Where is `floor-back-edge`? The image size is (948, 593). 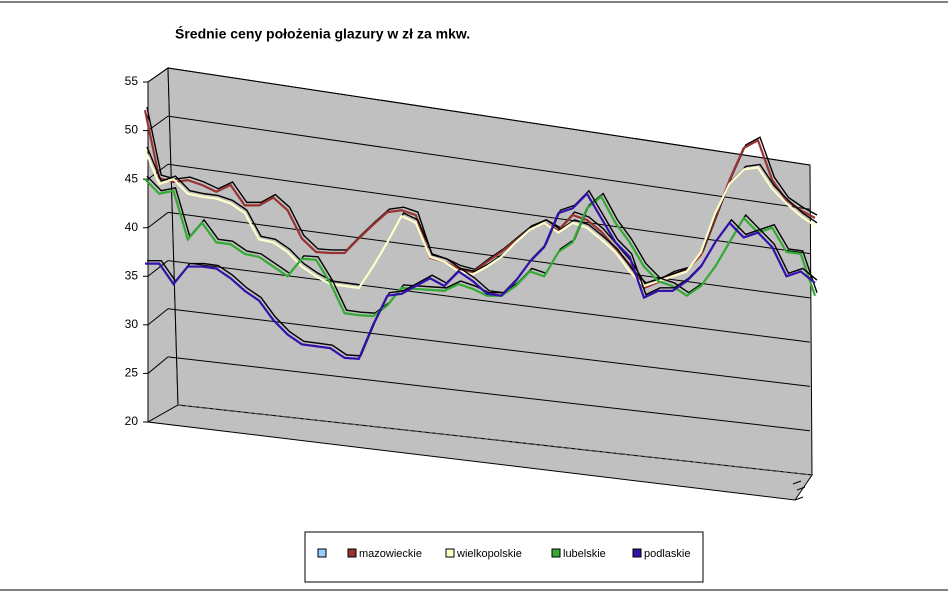 floor-back-edge is located at coordinates (495, 440).